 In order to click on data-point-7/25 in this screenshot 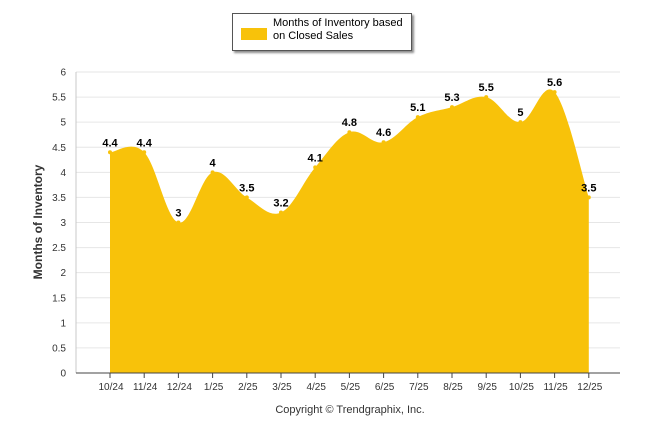, I will do `click(417, 117)`.